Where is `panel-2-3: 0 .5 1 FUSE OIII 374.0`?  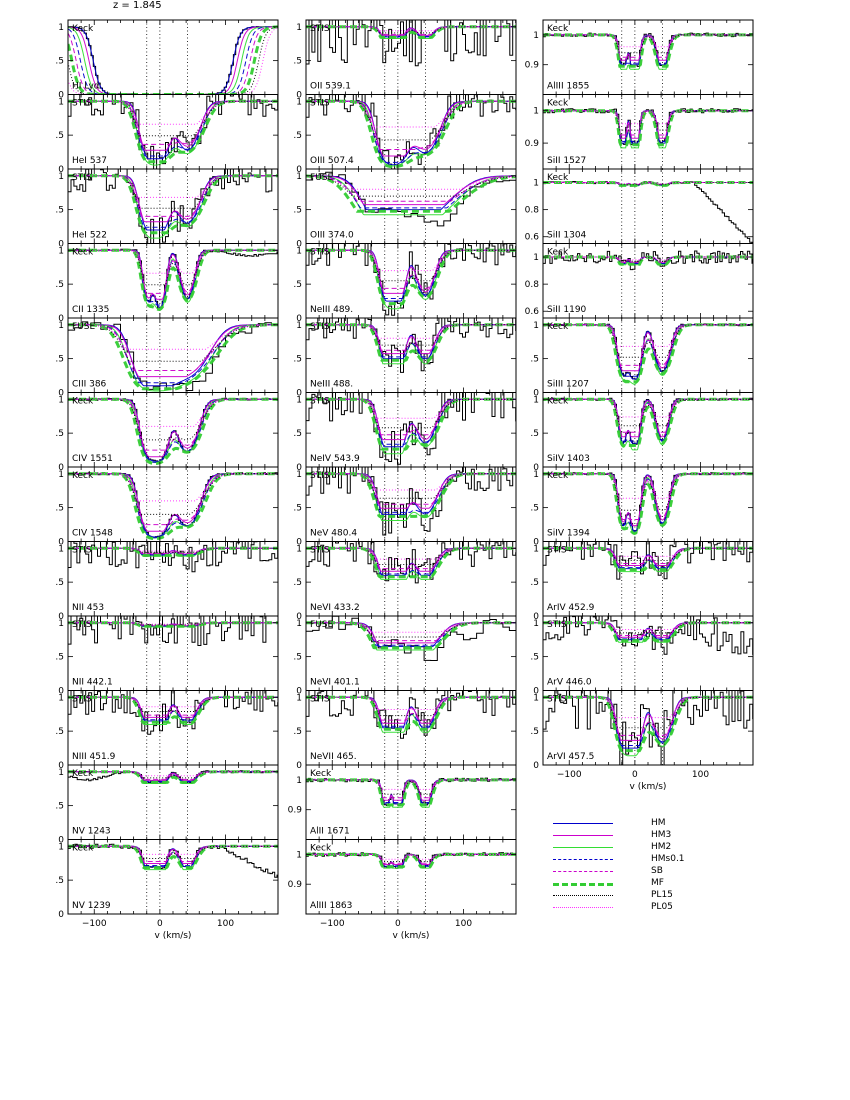
panel-2-3: 0 .5 1 FUSE OIII 374.0 is located at coordinates (405, 209).